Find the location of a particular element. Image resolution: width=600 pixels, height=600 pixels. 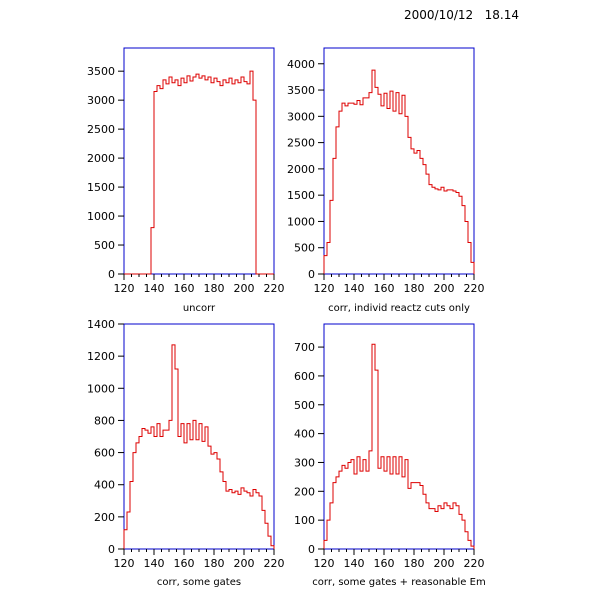

plot-caption: corr, some gates + reasonable Em is located at coordinates (398, 582).